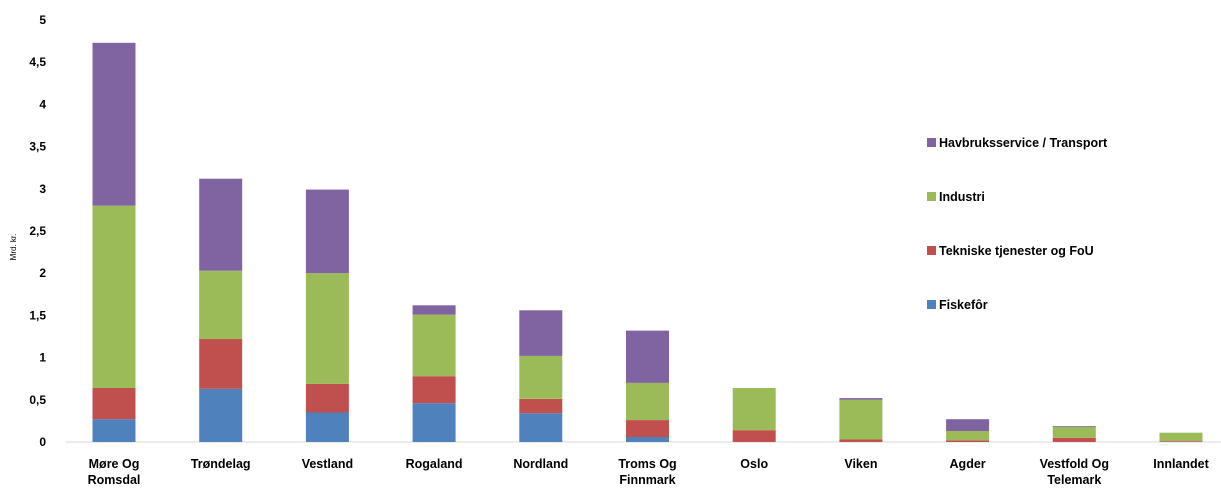 The height and width of the screenshot is (491, 1221). I want to click on x-tick-label: Agder, so click(968, 464).